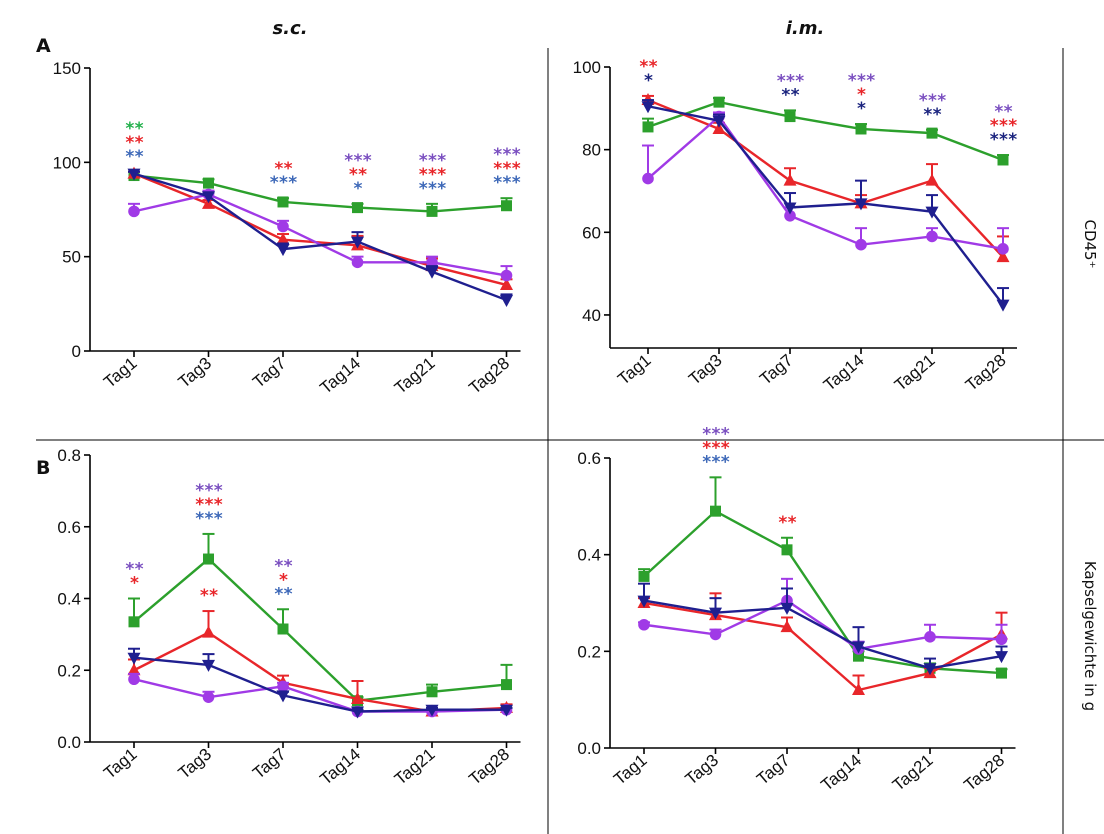  I want to click on column-title-sc: s.c., so click(289, 28).